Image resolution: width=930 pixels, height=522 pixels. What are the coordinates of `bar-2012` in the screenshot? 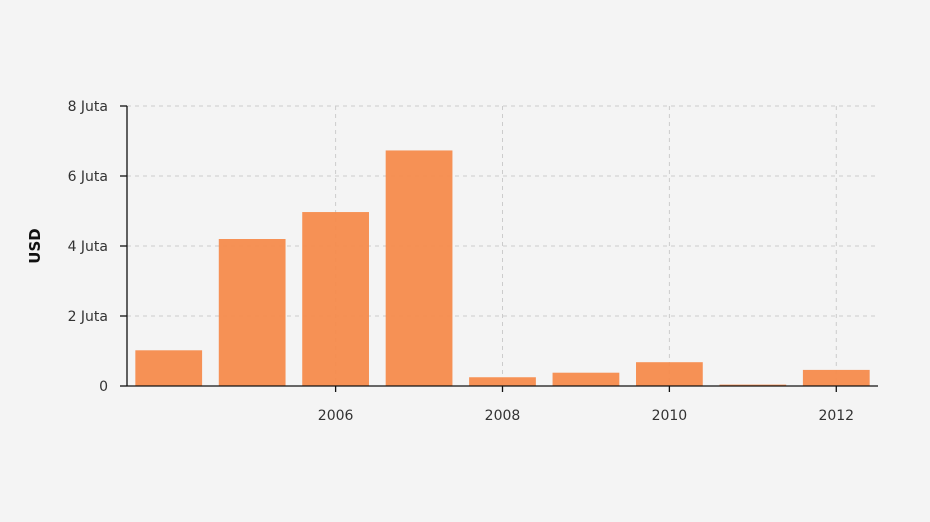 It's located at (836, 377).